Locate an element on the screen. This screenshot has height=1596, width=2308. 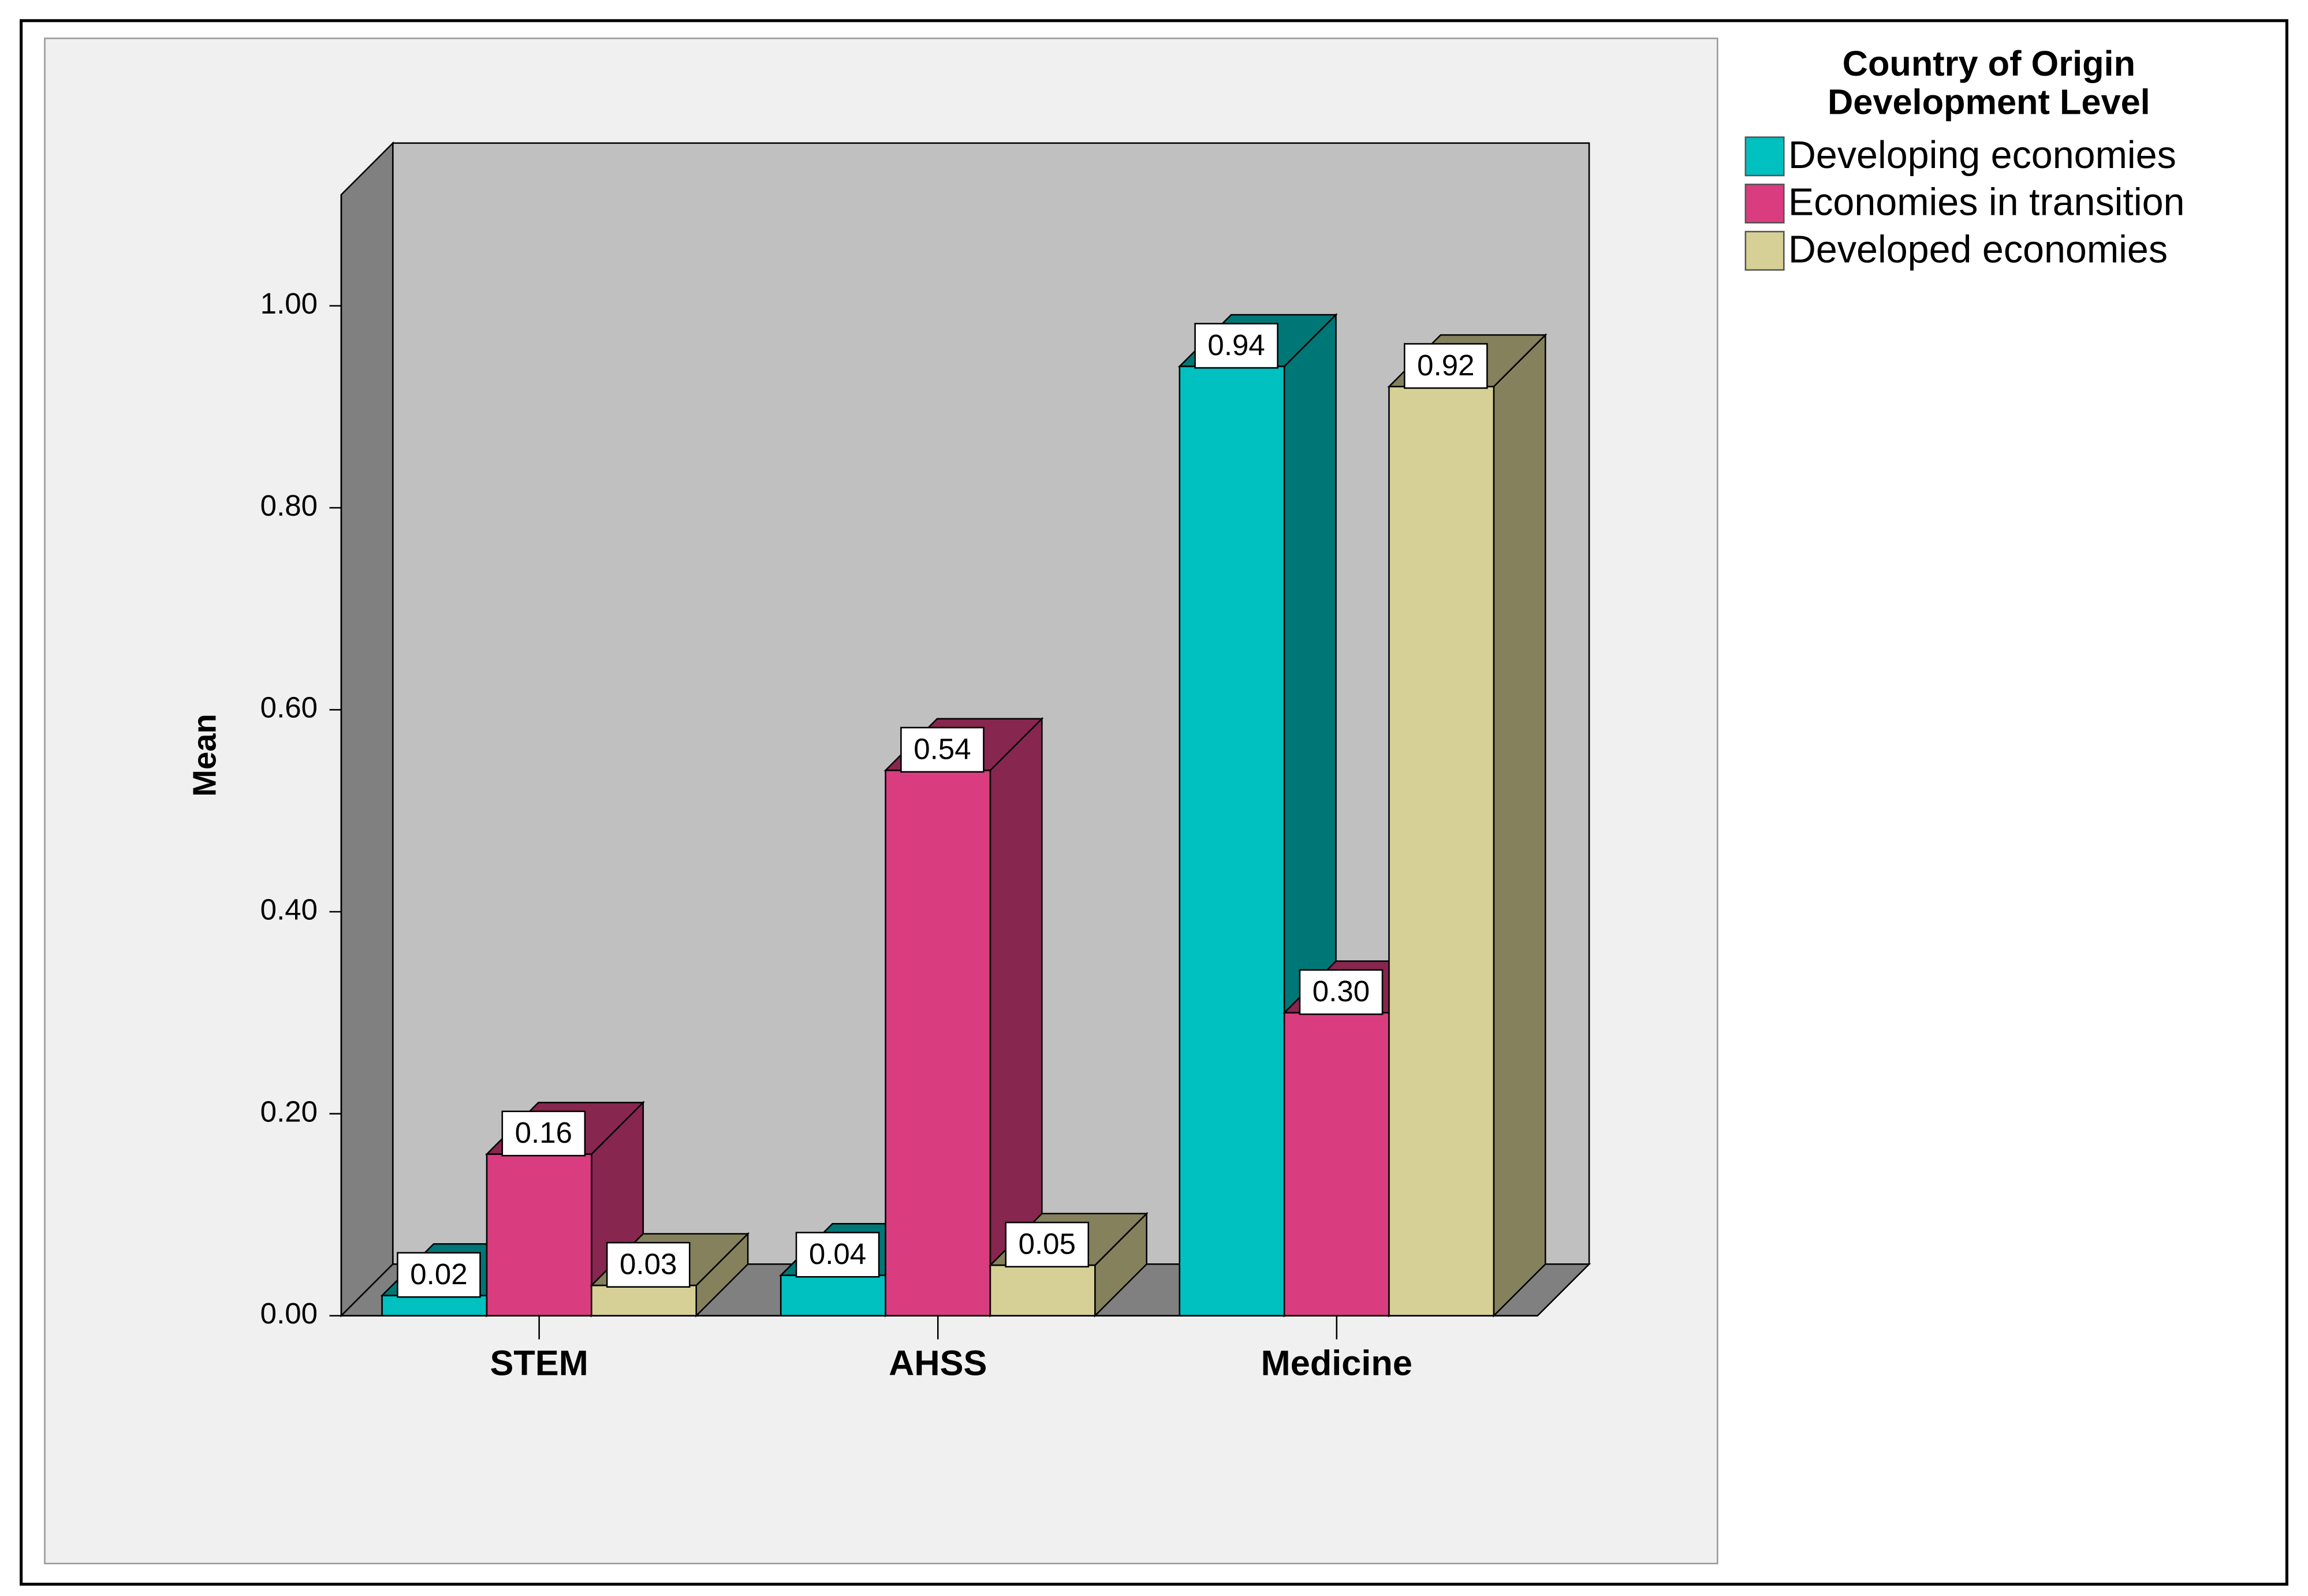
y-axis-title: Mean is located at coordinates (204, 755).